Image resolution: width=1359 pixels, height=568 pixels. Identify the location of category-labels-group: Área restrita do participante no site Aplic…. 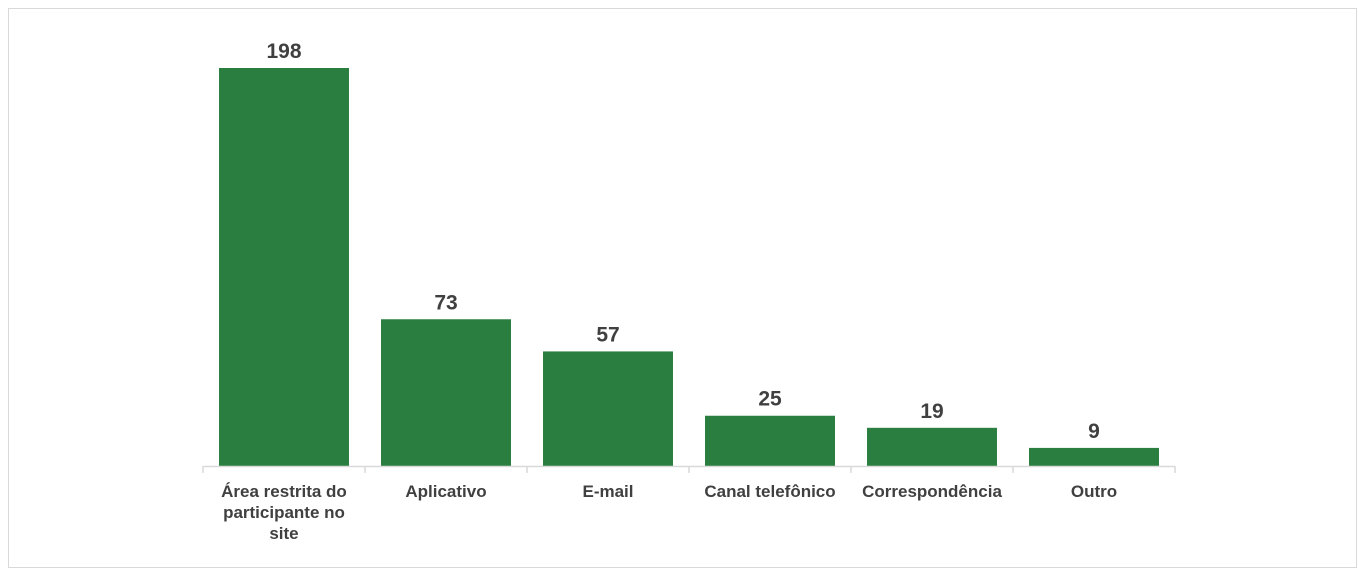
(669, 512).